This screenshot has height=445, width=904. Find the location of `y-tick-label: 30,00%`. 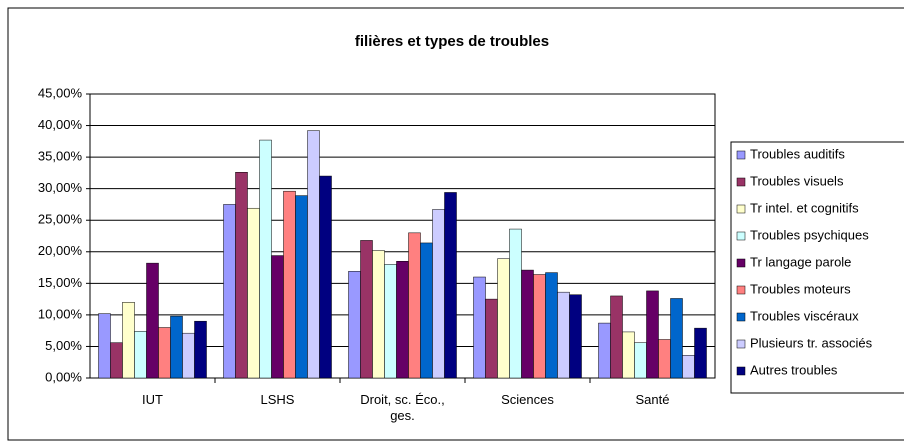

y-tick-label: 30,00% is located at coordinates (60, 187).